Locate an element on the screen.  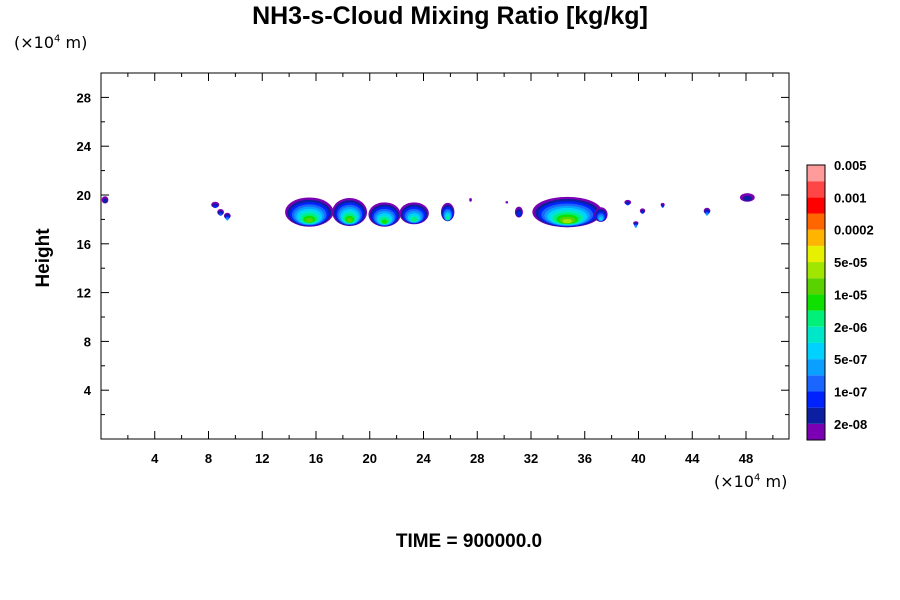
y-tick-label: 16 is located at coordinates (84, 244).